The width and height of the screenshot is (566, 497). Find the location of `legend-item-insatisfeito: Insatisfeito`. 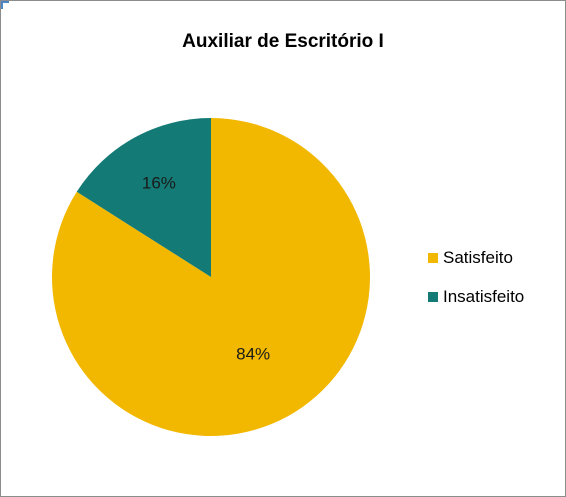

legend-item-insatisfeito: Insatisfeito is located at coordinates (476, 297).